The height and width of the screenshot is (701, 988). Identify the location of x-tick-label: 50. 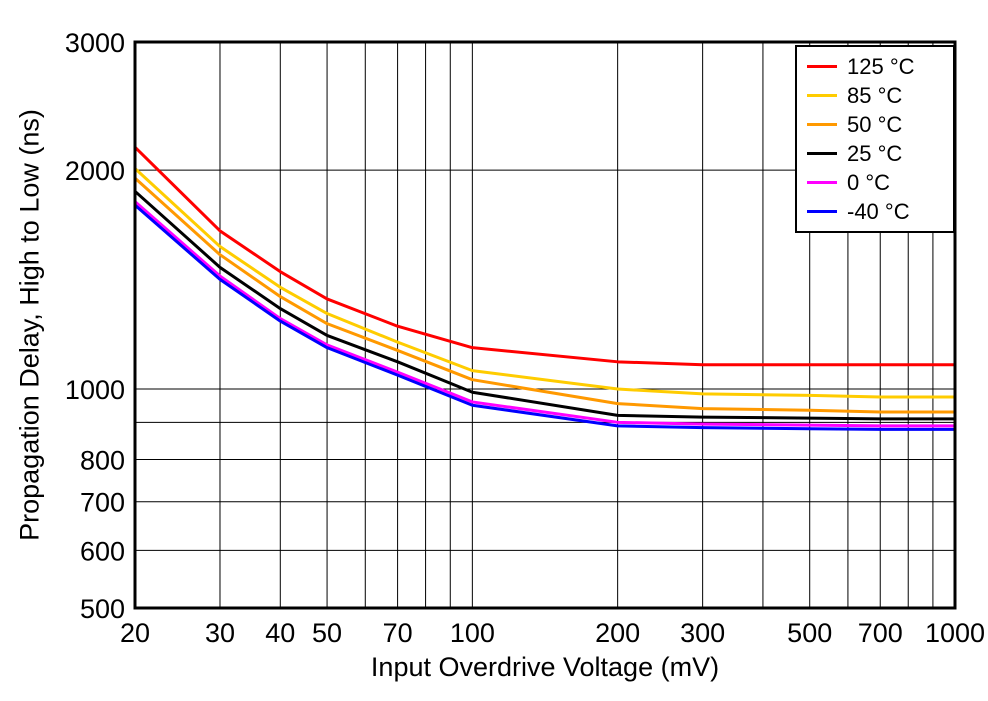
(327, 633).